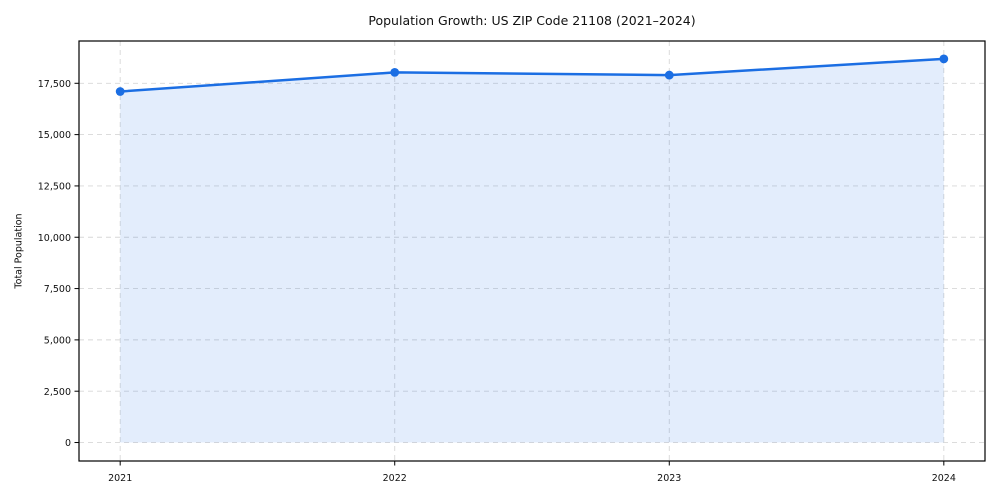 The image size is (1000, 500). What do you see at coordinates (669, 478) in the screenshot?
I see `x-tick-label: 2023` at bounding box center [669, 478].